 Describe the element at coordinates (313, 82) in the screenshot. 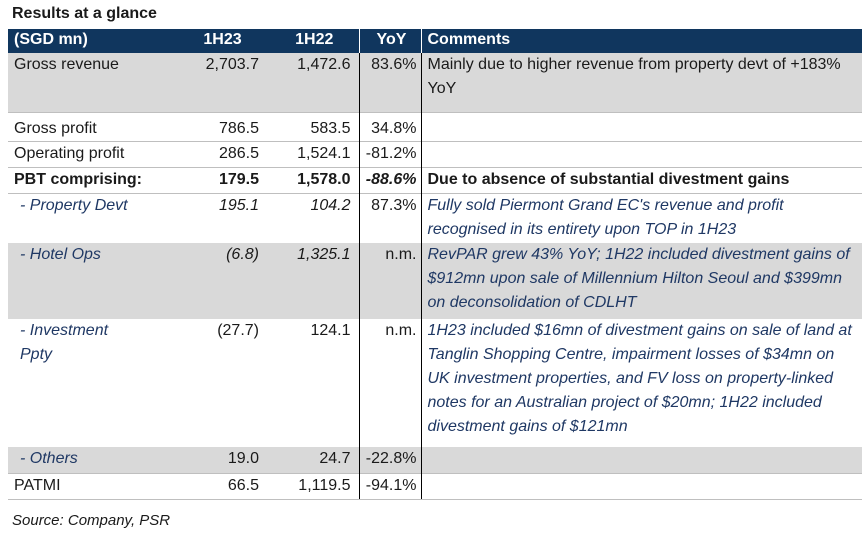

I see `value-1h22: 1,472.6` at that location.